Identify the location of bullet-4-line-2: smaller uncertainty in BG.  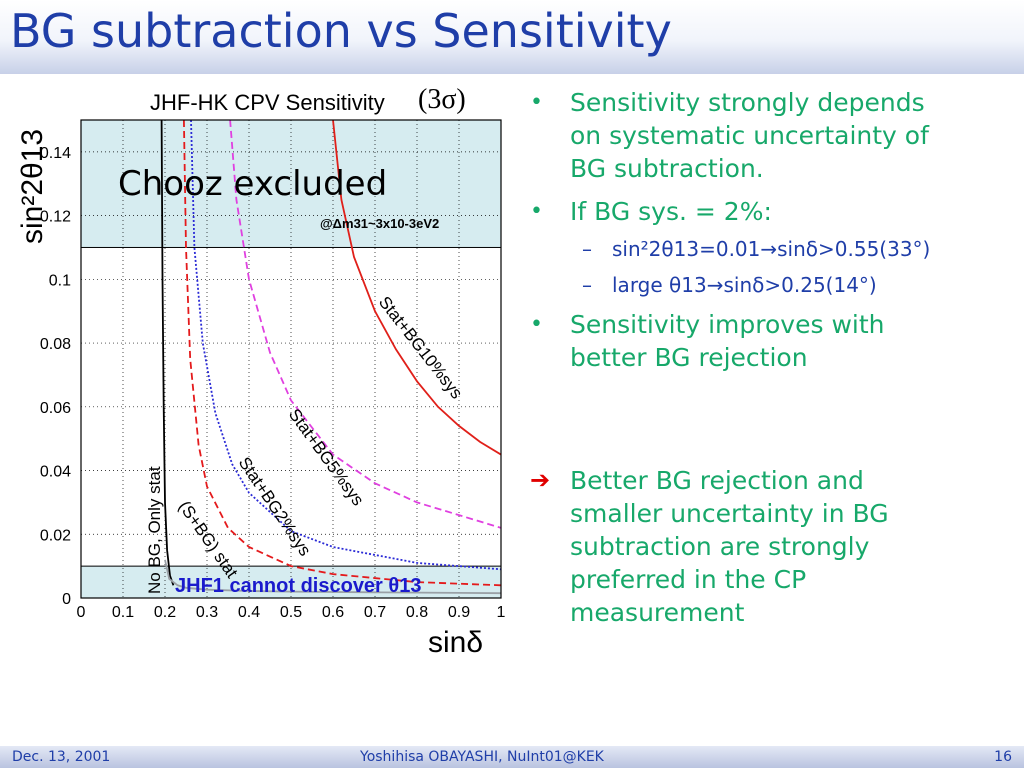
(729, 513).